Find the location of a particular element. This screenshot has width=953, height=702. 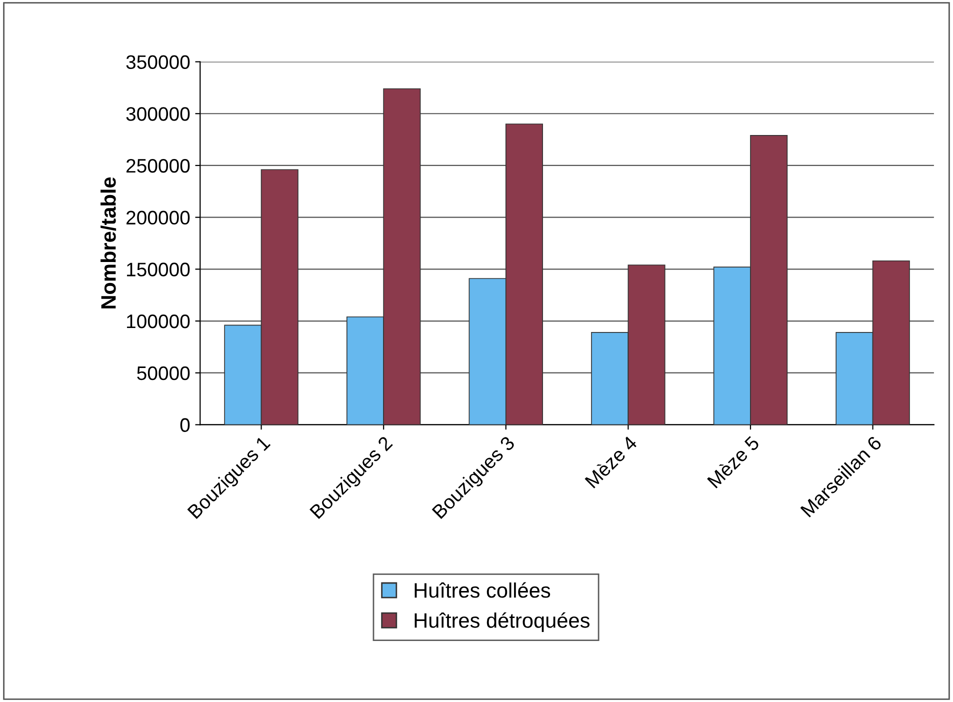

y-tick-label: 0 is located at coordinates (185, 425).